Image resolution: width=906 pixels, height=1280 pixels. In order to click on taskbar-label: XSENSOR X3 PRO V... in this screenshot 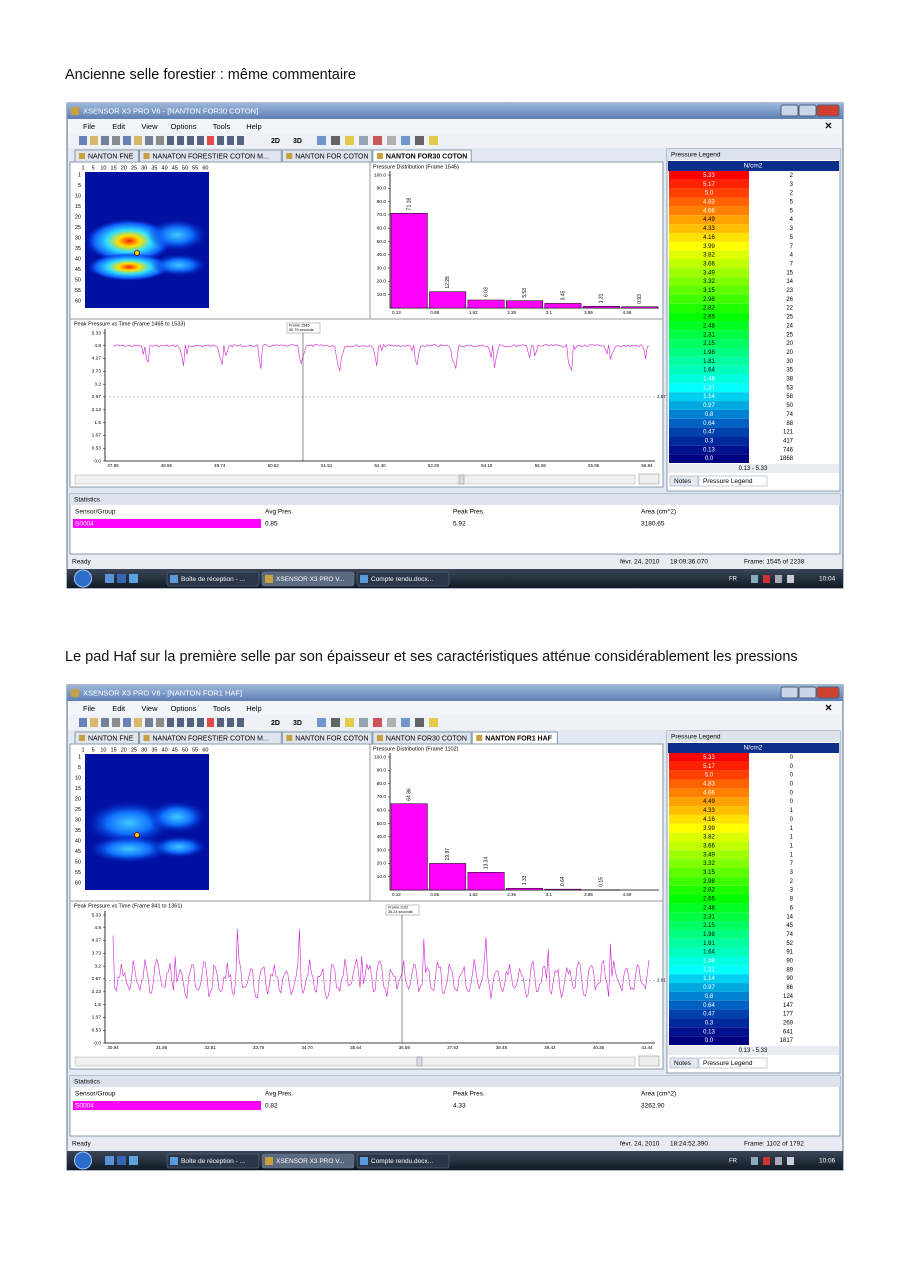, I will do `click(310, 1161)`.